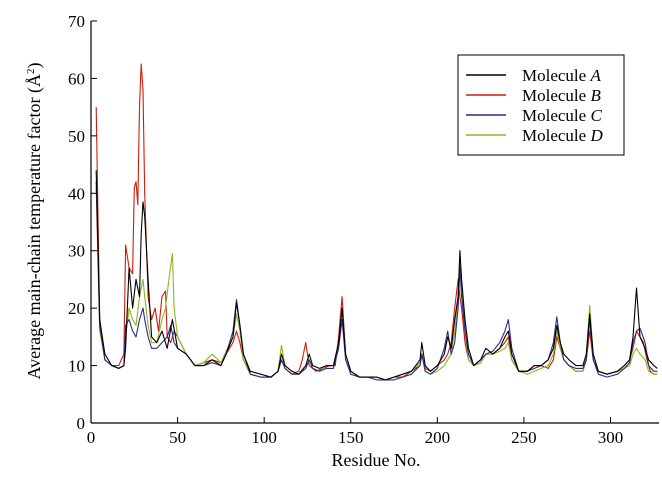 The width and height of the screenshot is (662, 478). What do you see at coordinates (177, 437) in the screenshot?
I see `x-tick-label: 50` at bounding box center [177, 437].